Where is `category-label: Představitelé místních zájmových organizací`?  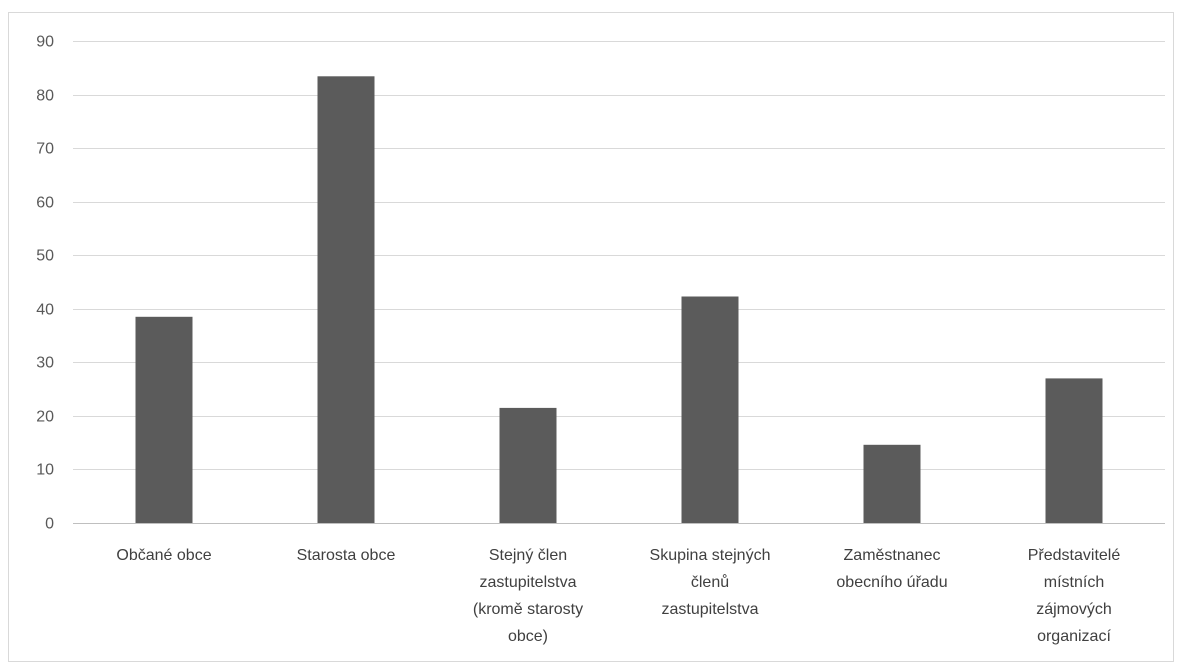 category-label: Představitelé místních zájmových organizací is located at coordinates (1074, 596).